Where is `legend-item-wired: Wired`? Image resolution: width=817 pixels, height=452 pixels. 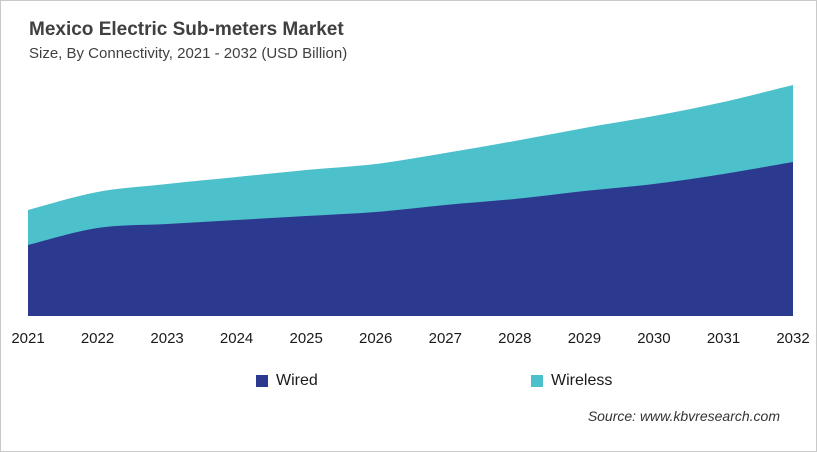 legend-item-wired: Wired is located at coordinates (287, 381).